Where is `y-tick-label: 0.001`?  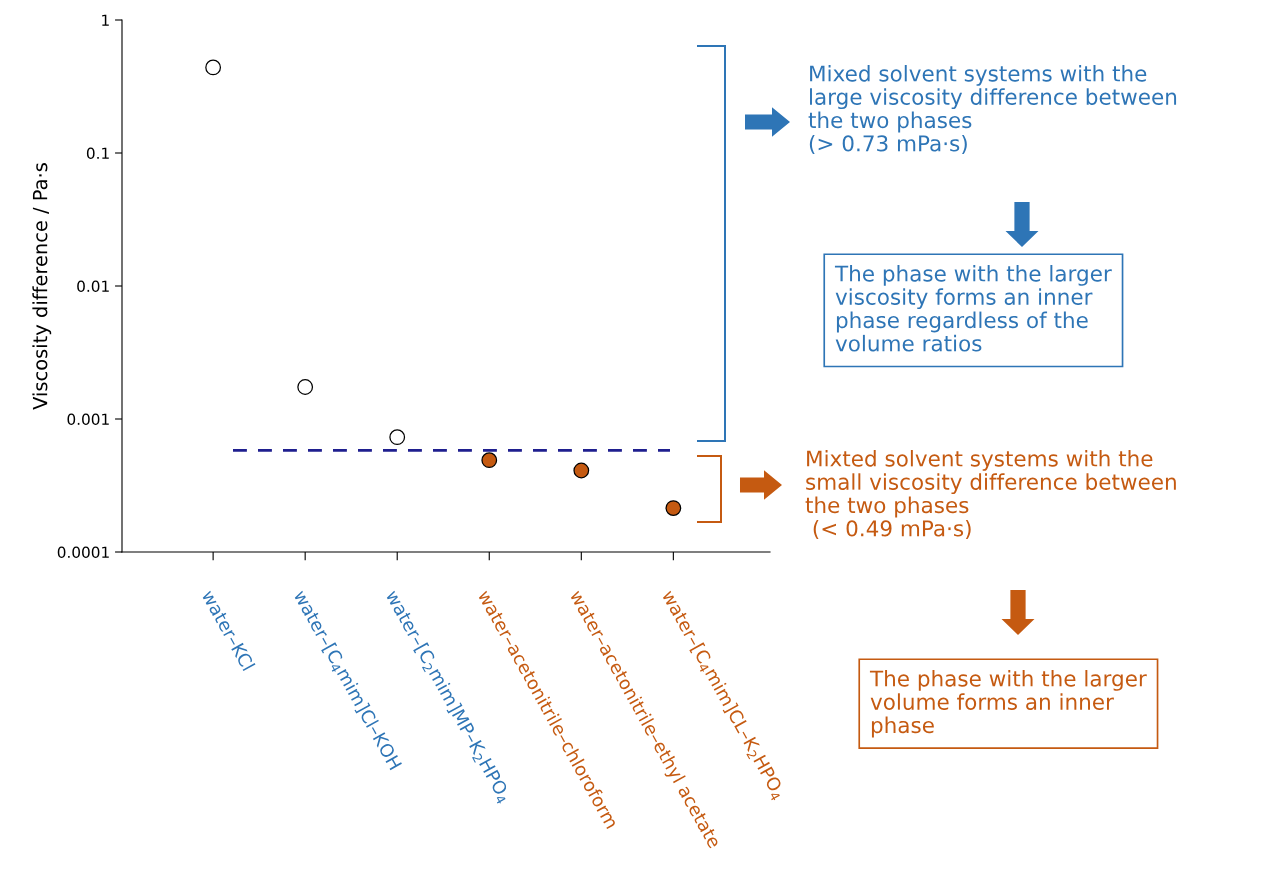
y-tick-label: 0.001 is located at coordinates (88, 419).